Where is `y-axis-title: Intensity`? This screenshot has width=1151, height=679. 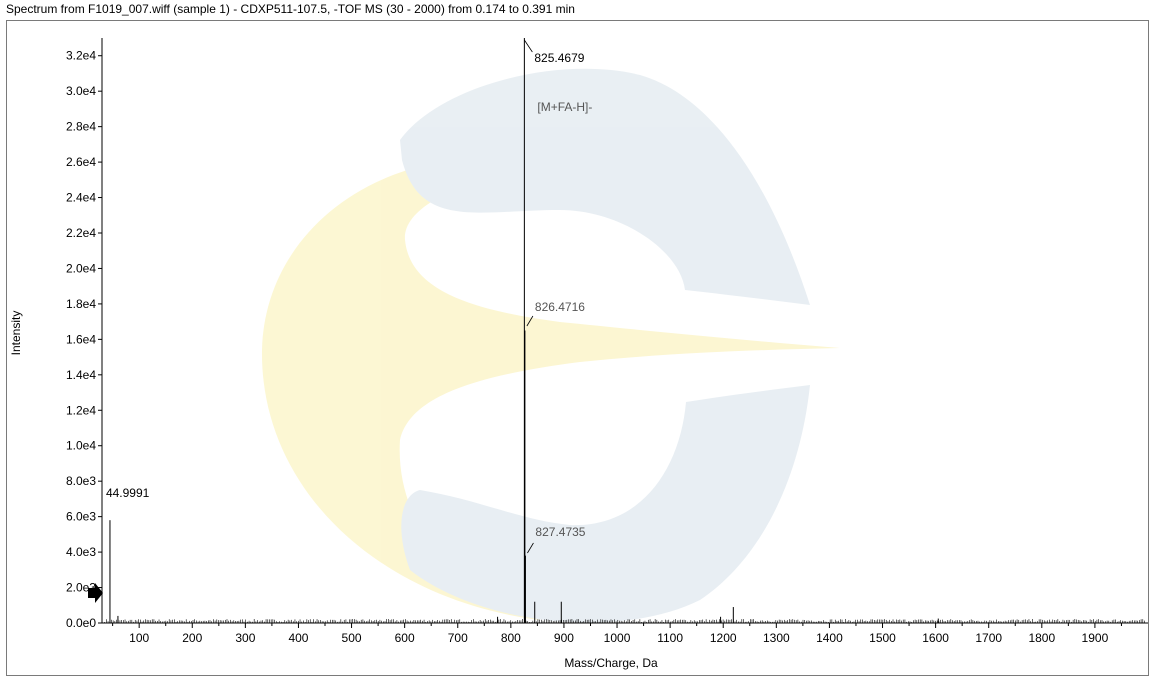
y-axis-title: Intensity is located at coordinates (16, 333).